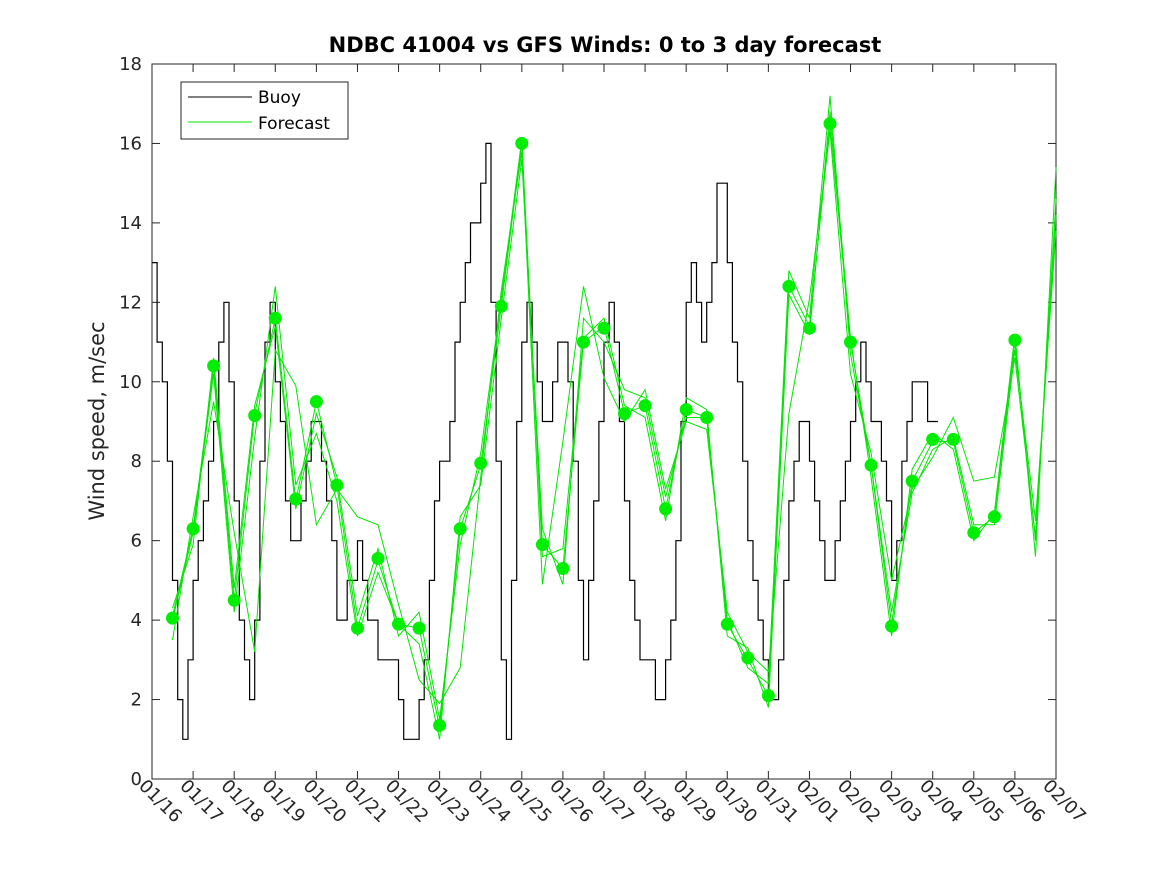  I want to click on y-tick-label: 16, so click(130, 143).